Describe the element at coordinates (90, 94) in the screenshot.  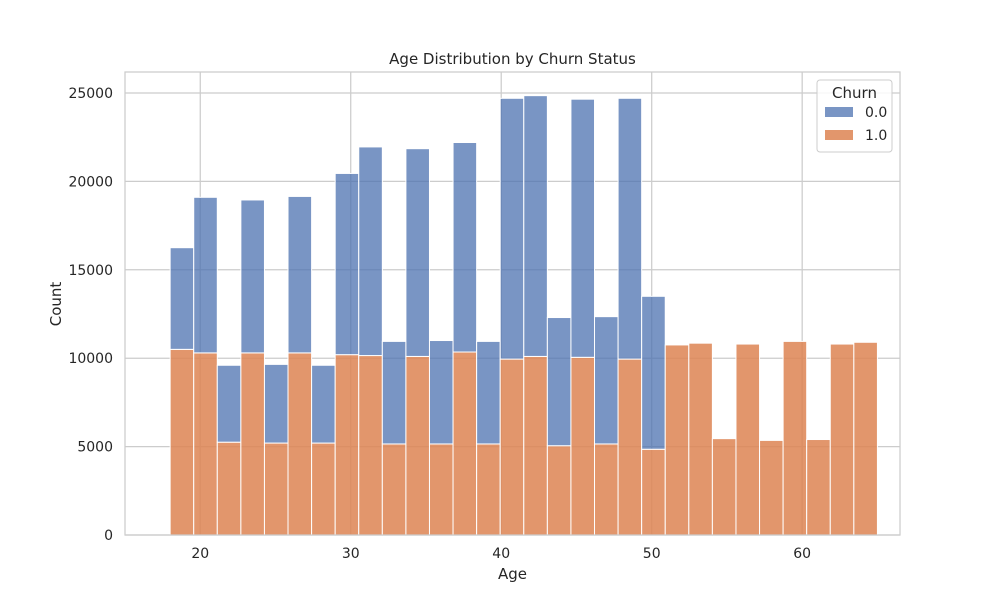
I see `y-tick-label: 25000` at that location.